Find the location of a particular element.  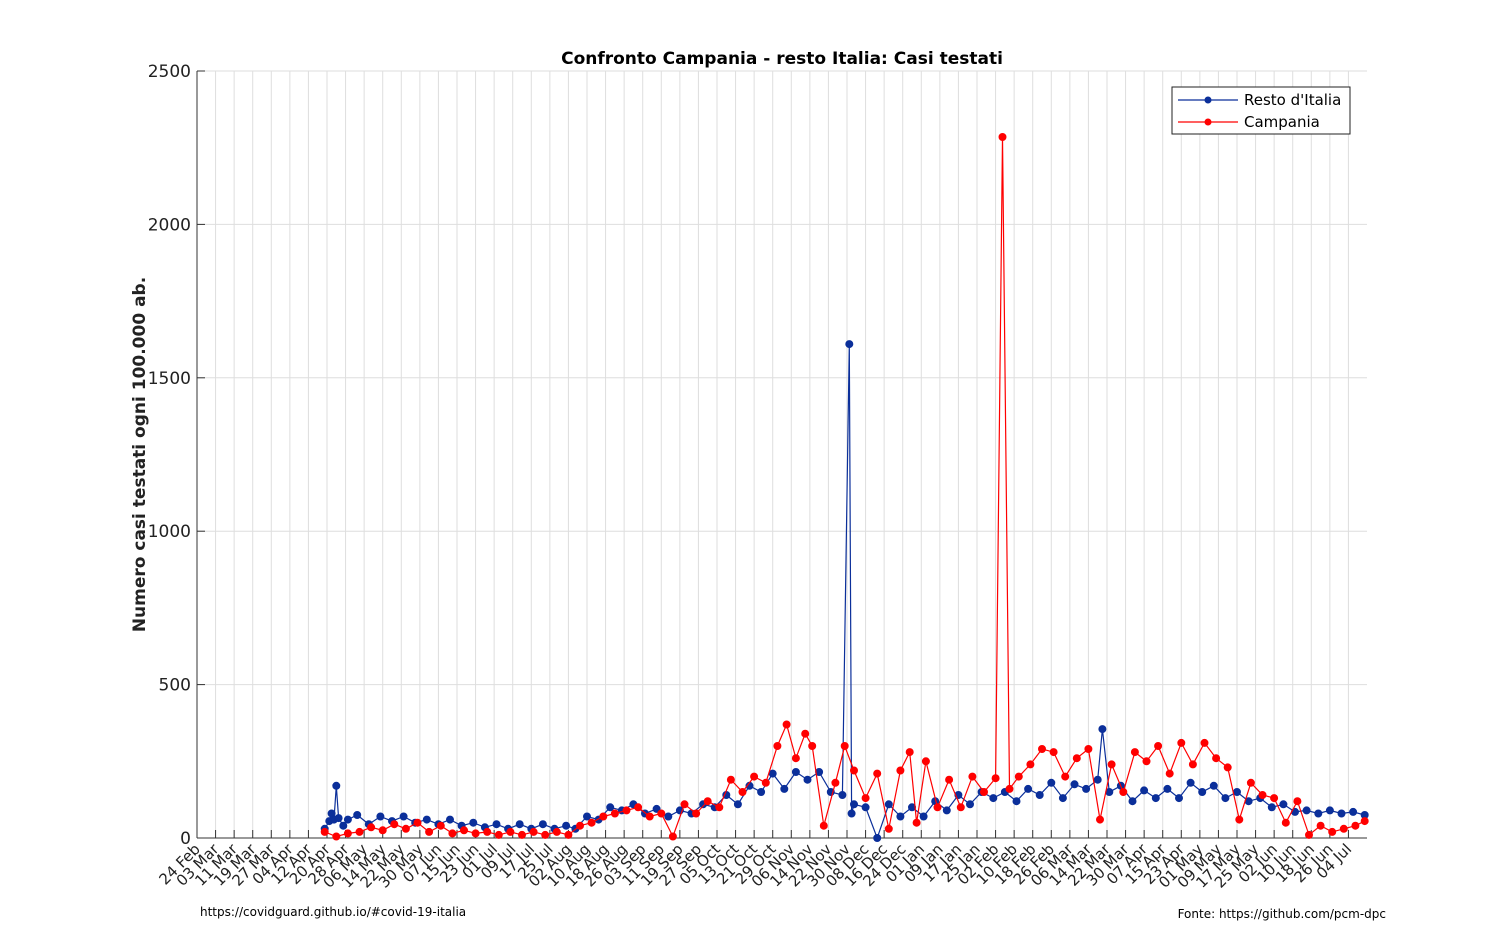

legend-label: Campania is located at coordinates (1282, 122).